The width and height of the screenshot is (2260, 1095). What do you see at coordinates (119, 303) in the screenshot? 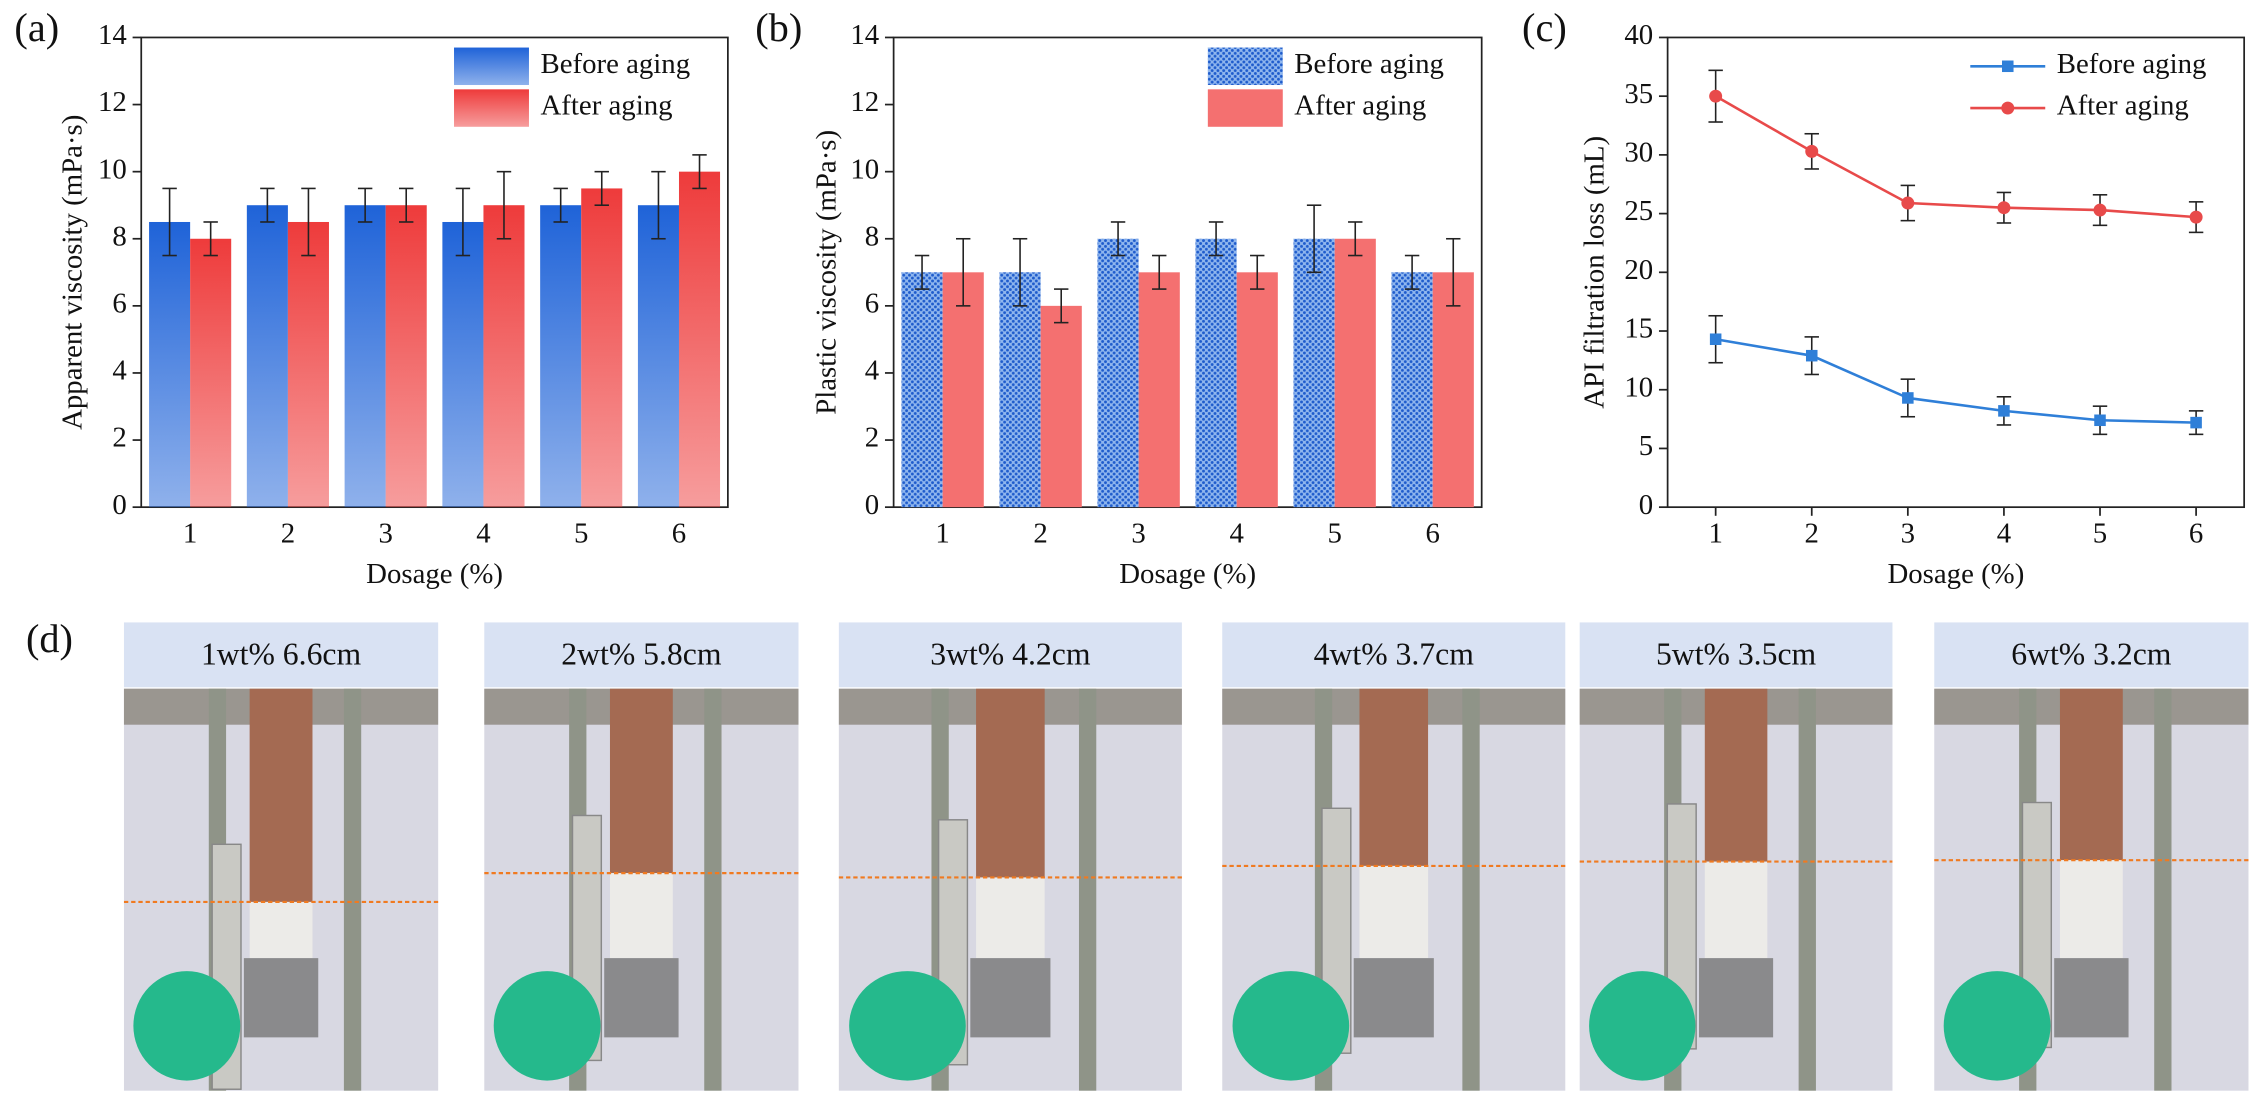
I see `y-tick-label: 6` at bounding box center [119, 303].